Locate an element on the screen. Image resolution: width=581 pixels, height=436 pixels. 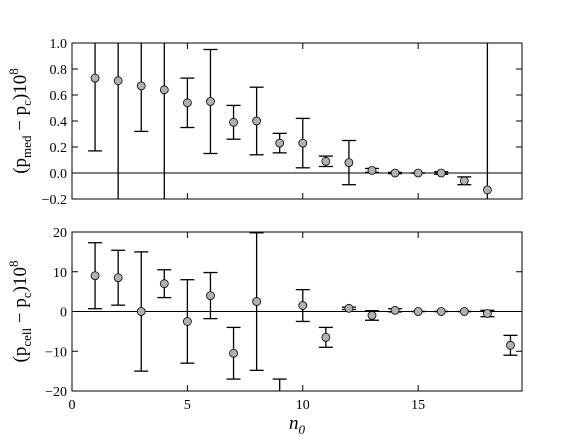
y-tick-label: −0.2 is located at coordinates (54, 200).